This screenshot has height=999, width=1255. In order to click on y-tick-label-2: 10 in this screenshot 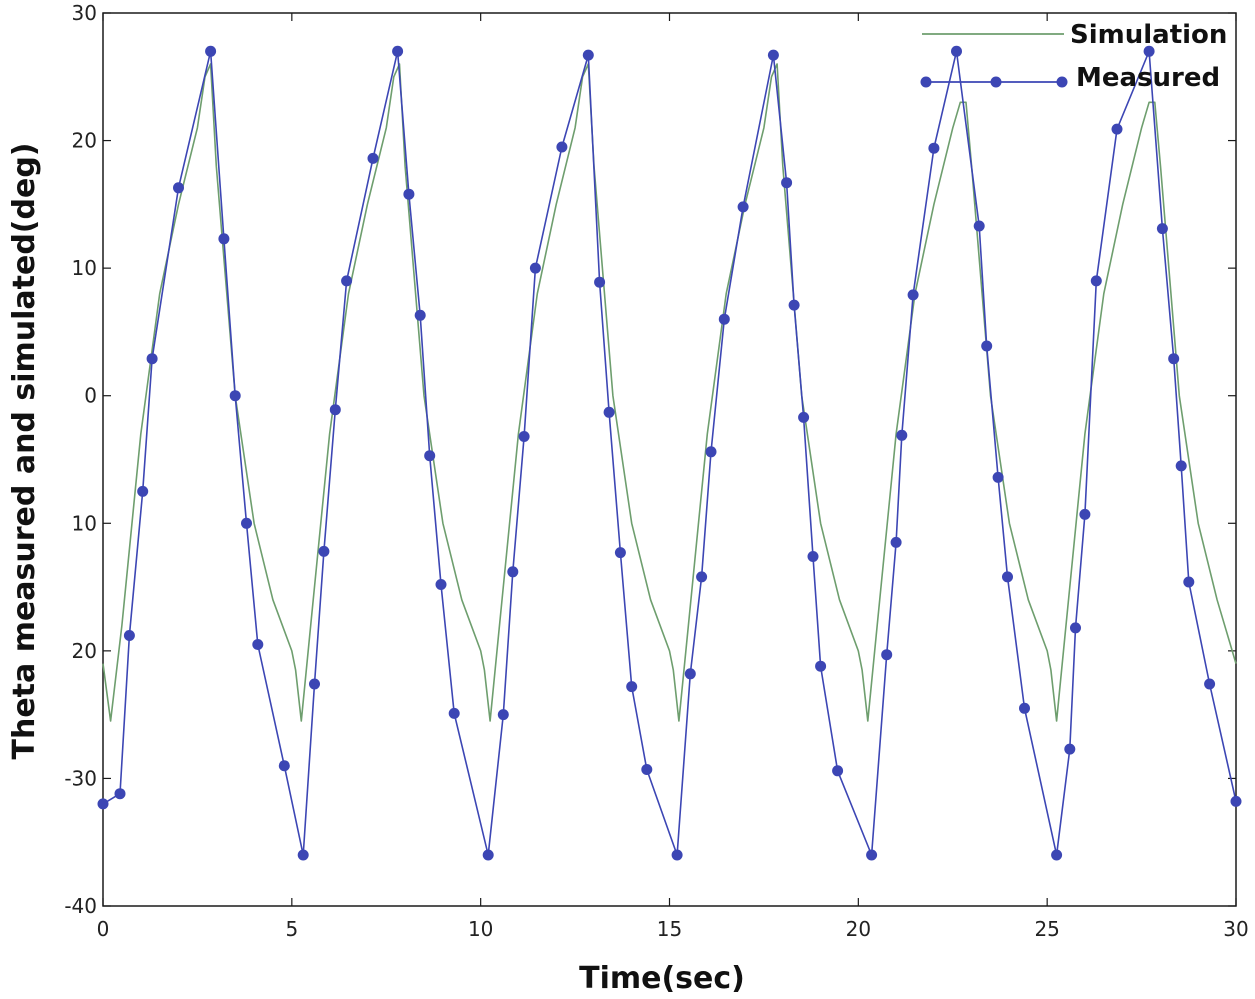, I will do `click(84, 268)`.